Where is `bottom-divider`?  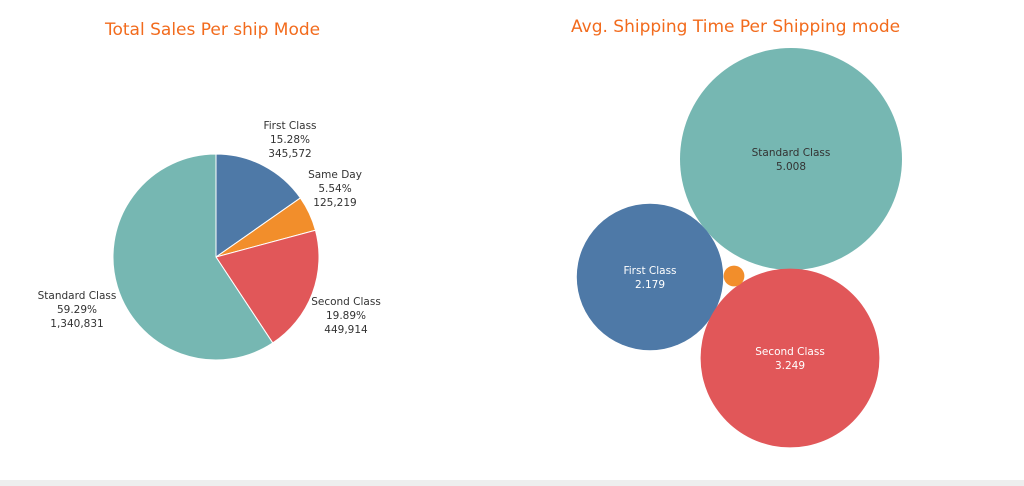 bottom-divider is located at coordinates (512, 483).